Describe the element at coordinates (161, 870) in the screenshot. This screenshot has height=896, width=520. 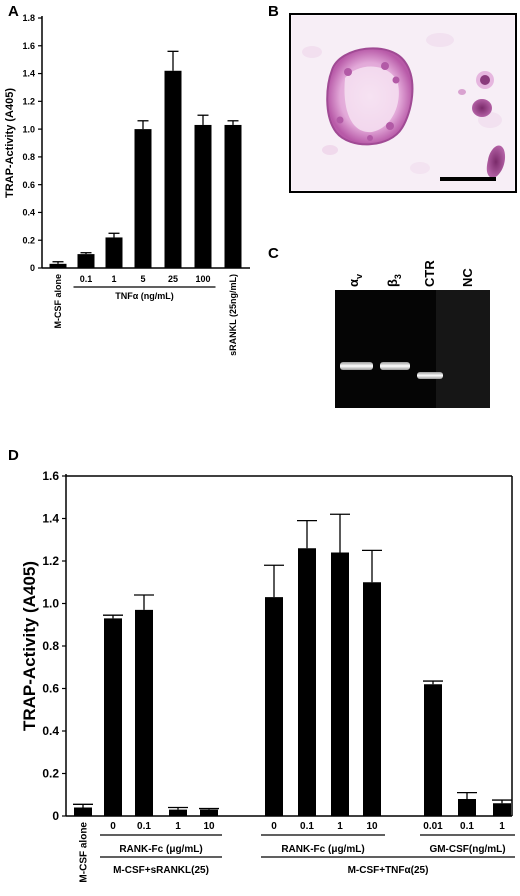
I see `outer-group-label: M-CSF+sRANKL(25)` at that location.